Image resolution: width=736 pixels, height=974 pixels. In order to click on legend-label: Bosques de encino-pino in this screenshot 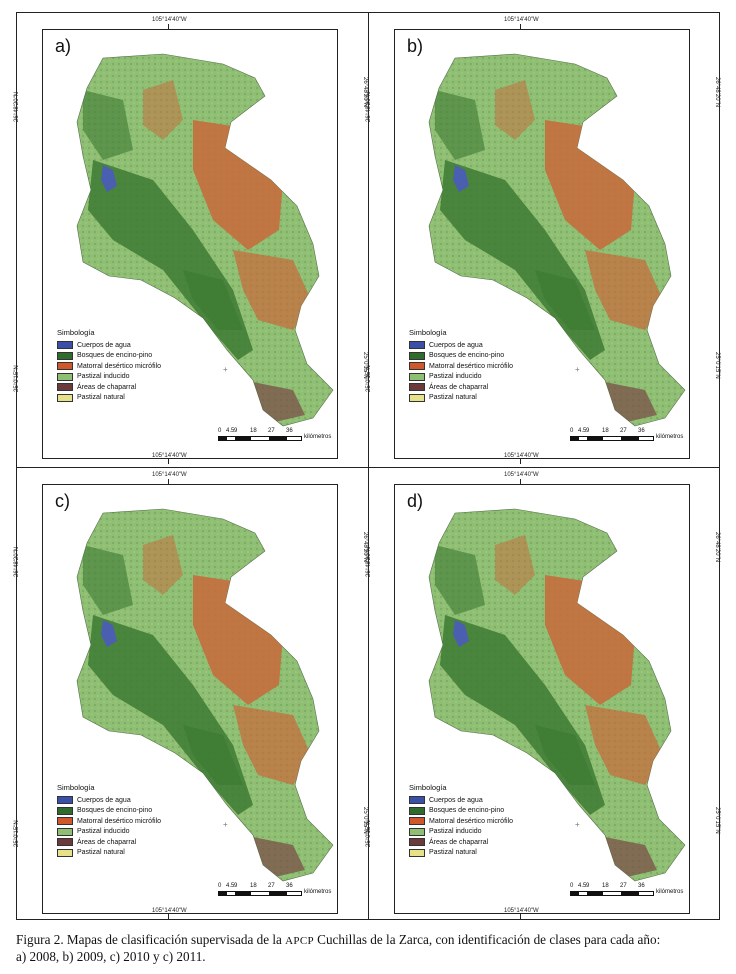, I will do `click(115, 356)`.